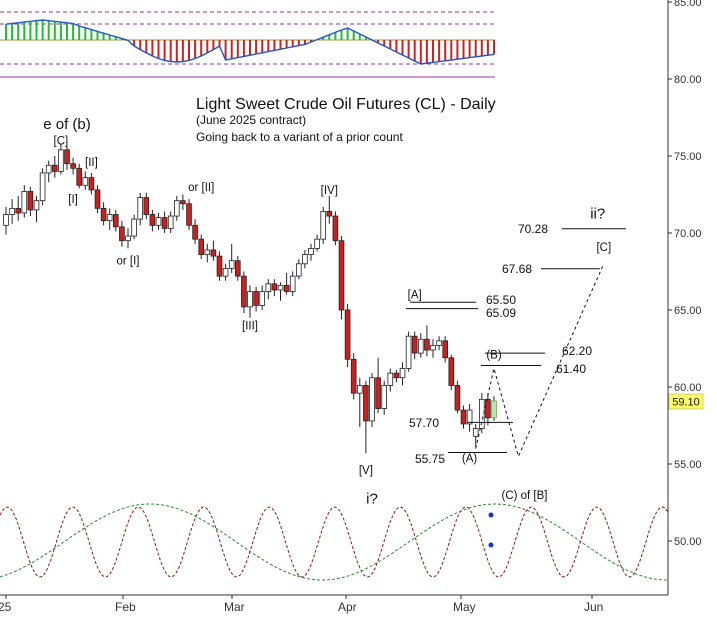 The width and height of the screenshot is (717, 625). Describe the element at coordinates (234, 607) in the screenshot. I see `x-tick-label: Mar` at that location.